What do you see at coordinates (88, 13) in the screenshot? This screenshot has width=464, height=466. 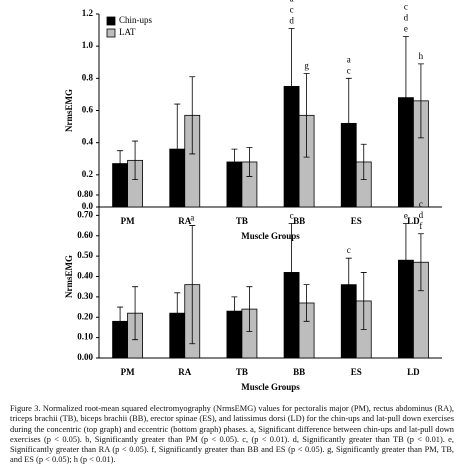 I see `y-tick-label: 1.2` at bounding box center [88, 13].